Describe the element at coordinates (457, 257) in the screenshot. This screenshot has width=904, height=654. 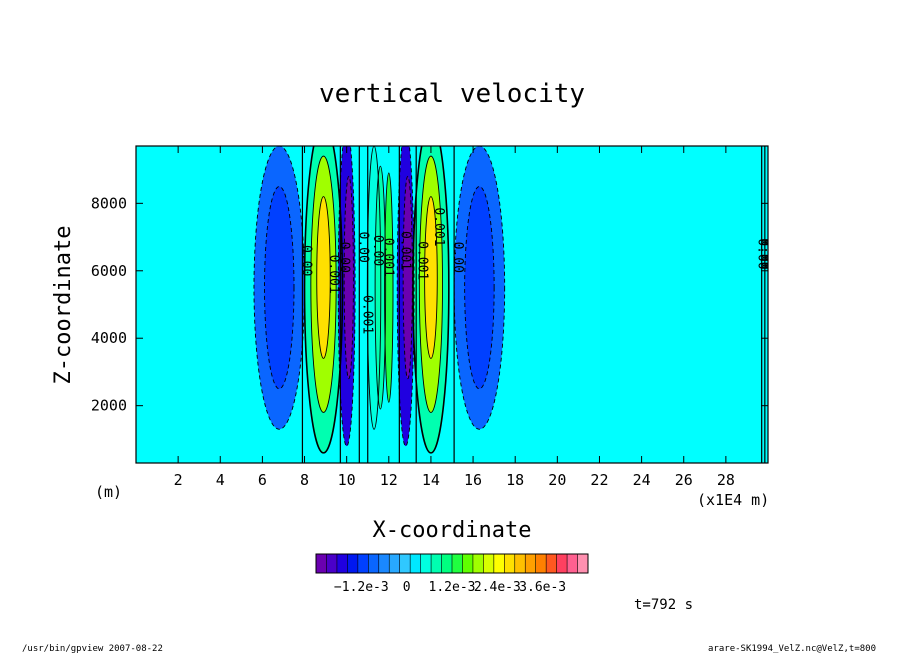
I see `contour-label-10: 0.00` at that location.